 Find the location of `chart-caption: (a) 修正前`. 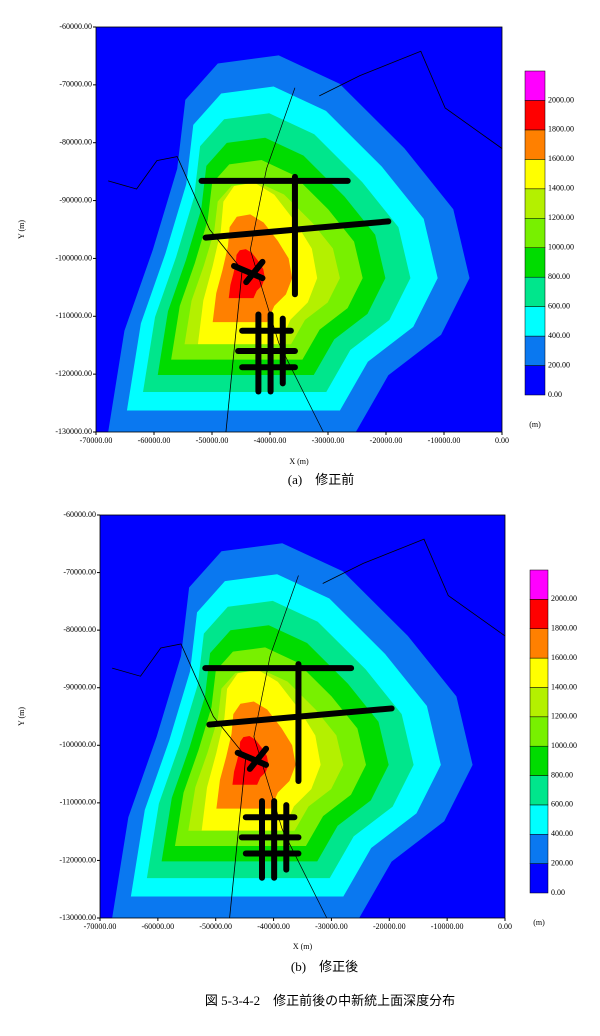

chart-caption: (a) 修正前 is located at coordinates (321, 479).